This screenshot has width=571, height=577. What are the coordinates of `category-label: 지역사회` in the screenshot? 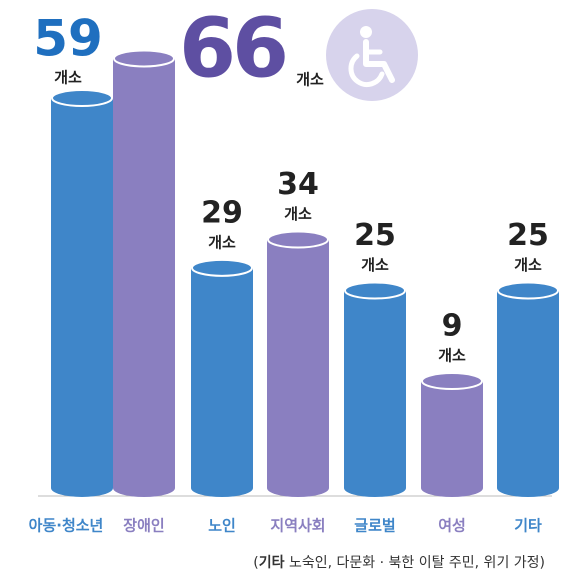 It's located at (297, 526).